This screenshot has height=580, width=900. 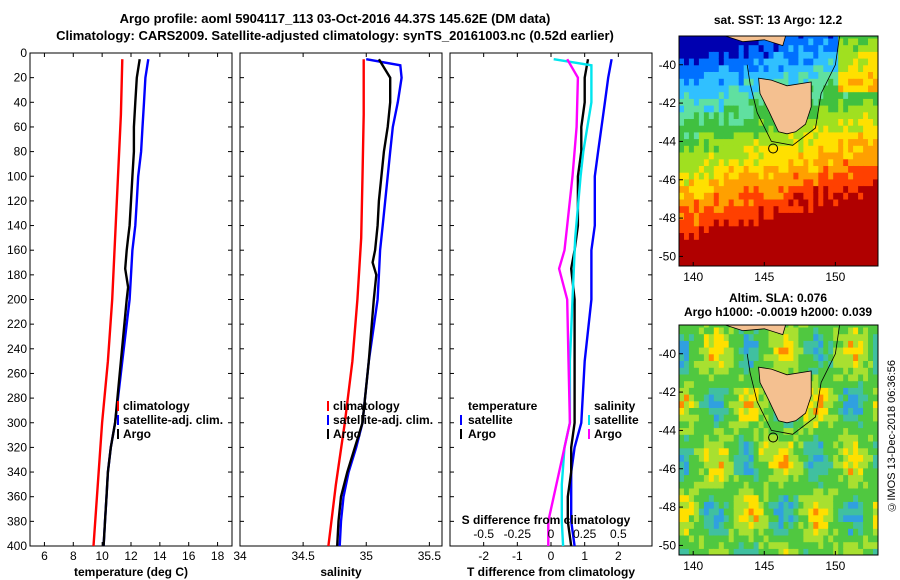 What do you see at coordinates (160, 556) in the screenshot?
I see `x-tick-label: 14` at bounding box center [160, 556].